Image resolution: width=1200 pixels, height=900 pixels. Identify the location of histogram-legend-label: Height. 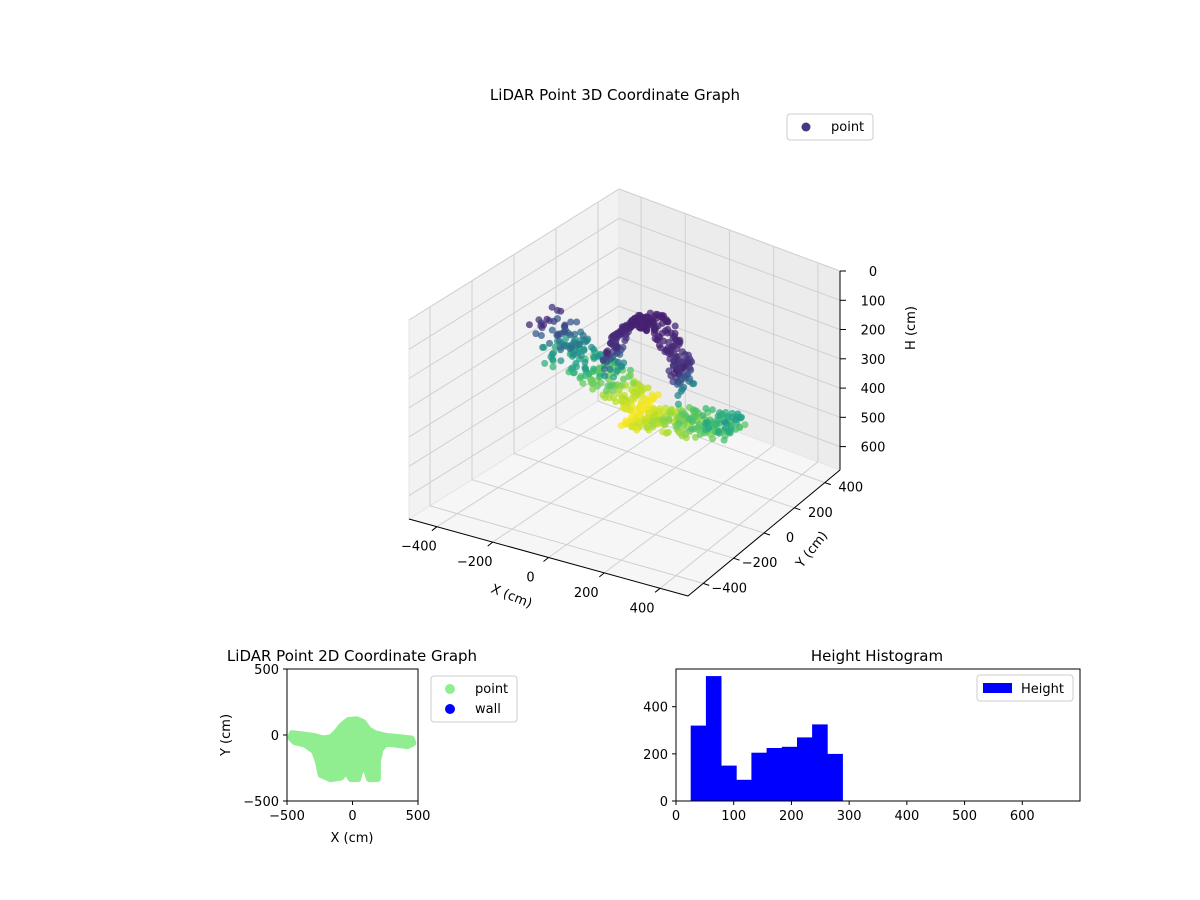
(1042, 689).